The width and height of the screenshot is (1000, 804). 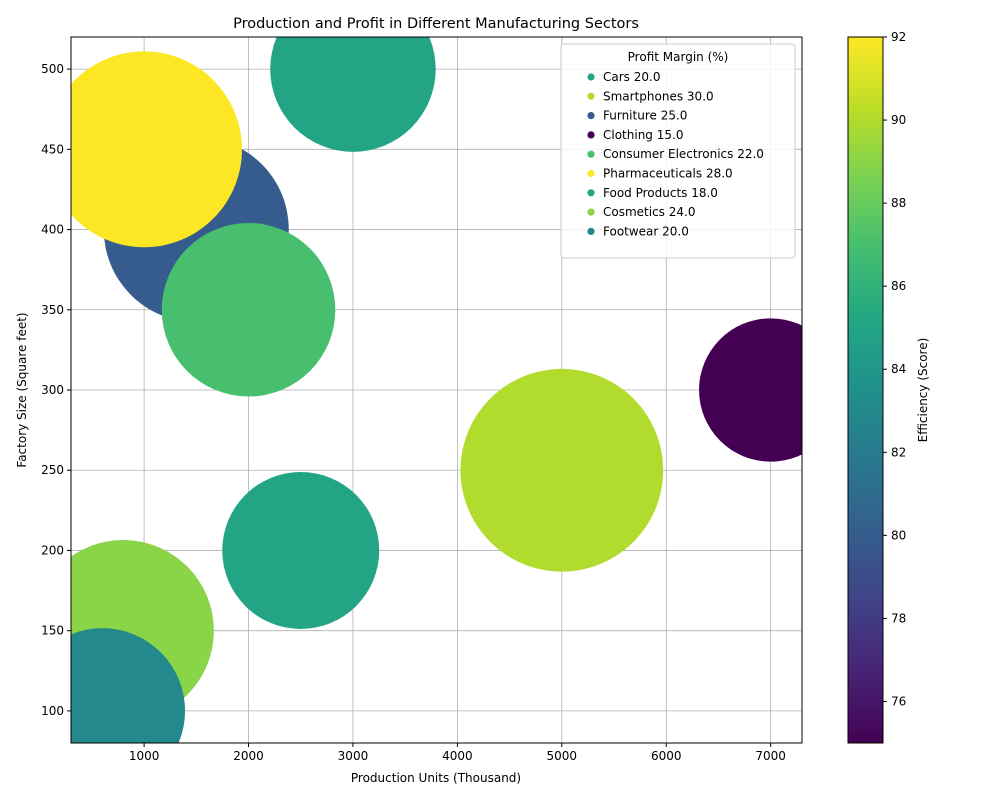 I want to click on y-tick-label: 200, so click(x=52, y=550).